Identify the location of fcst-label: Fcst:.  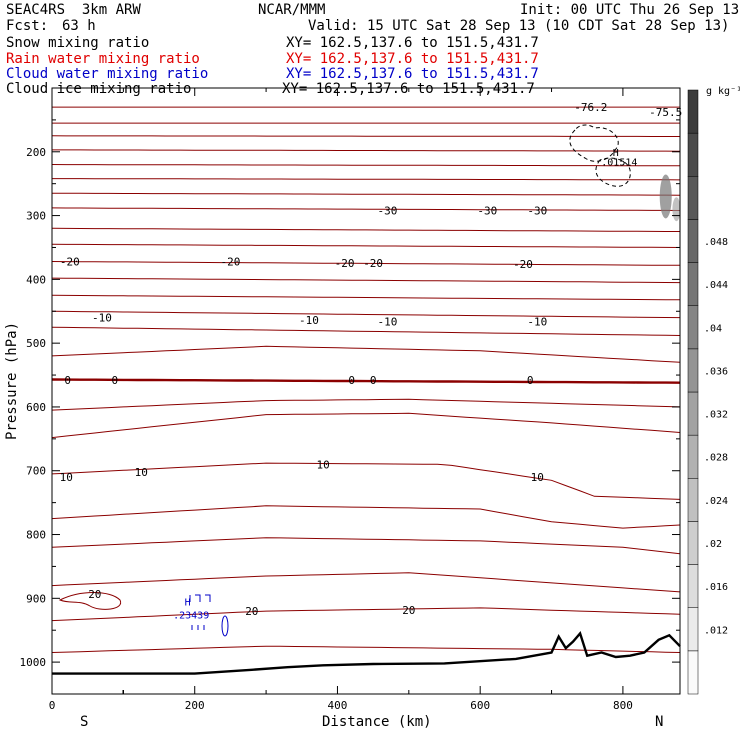
(27, 26).